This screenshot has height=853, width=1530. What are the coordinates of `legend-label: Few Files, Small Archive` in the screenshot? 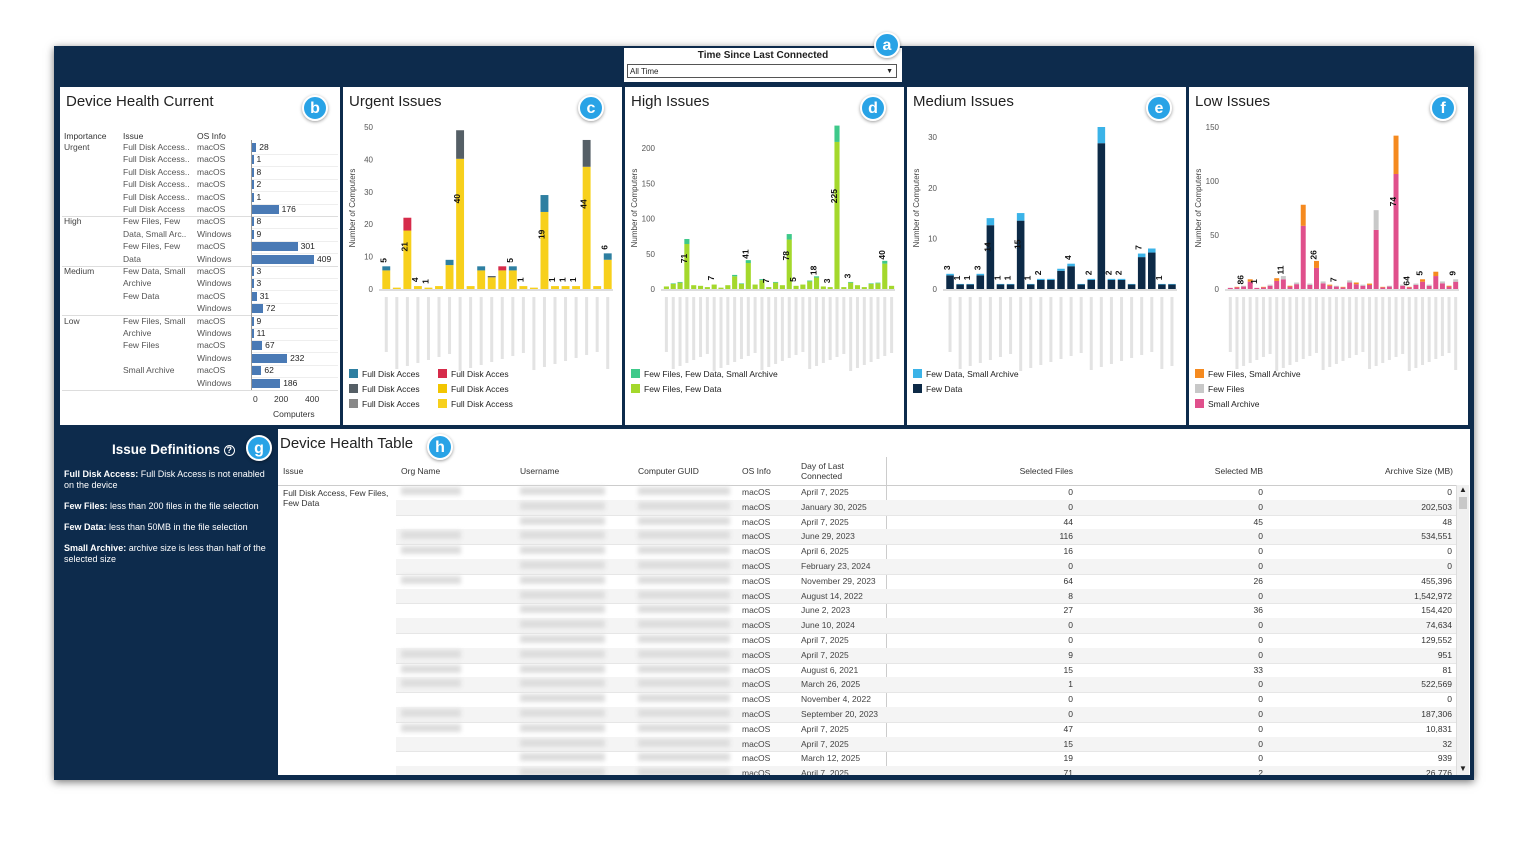 It's located at (1254, 374).